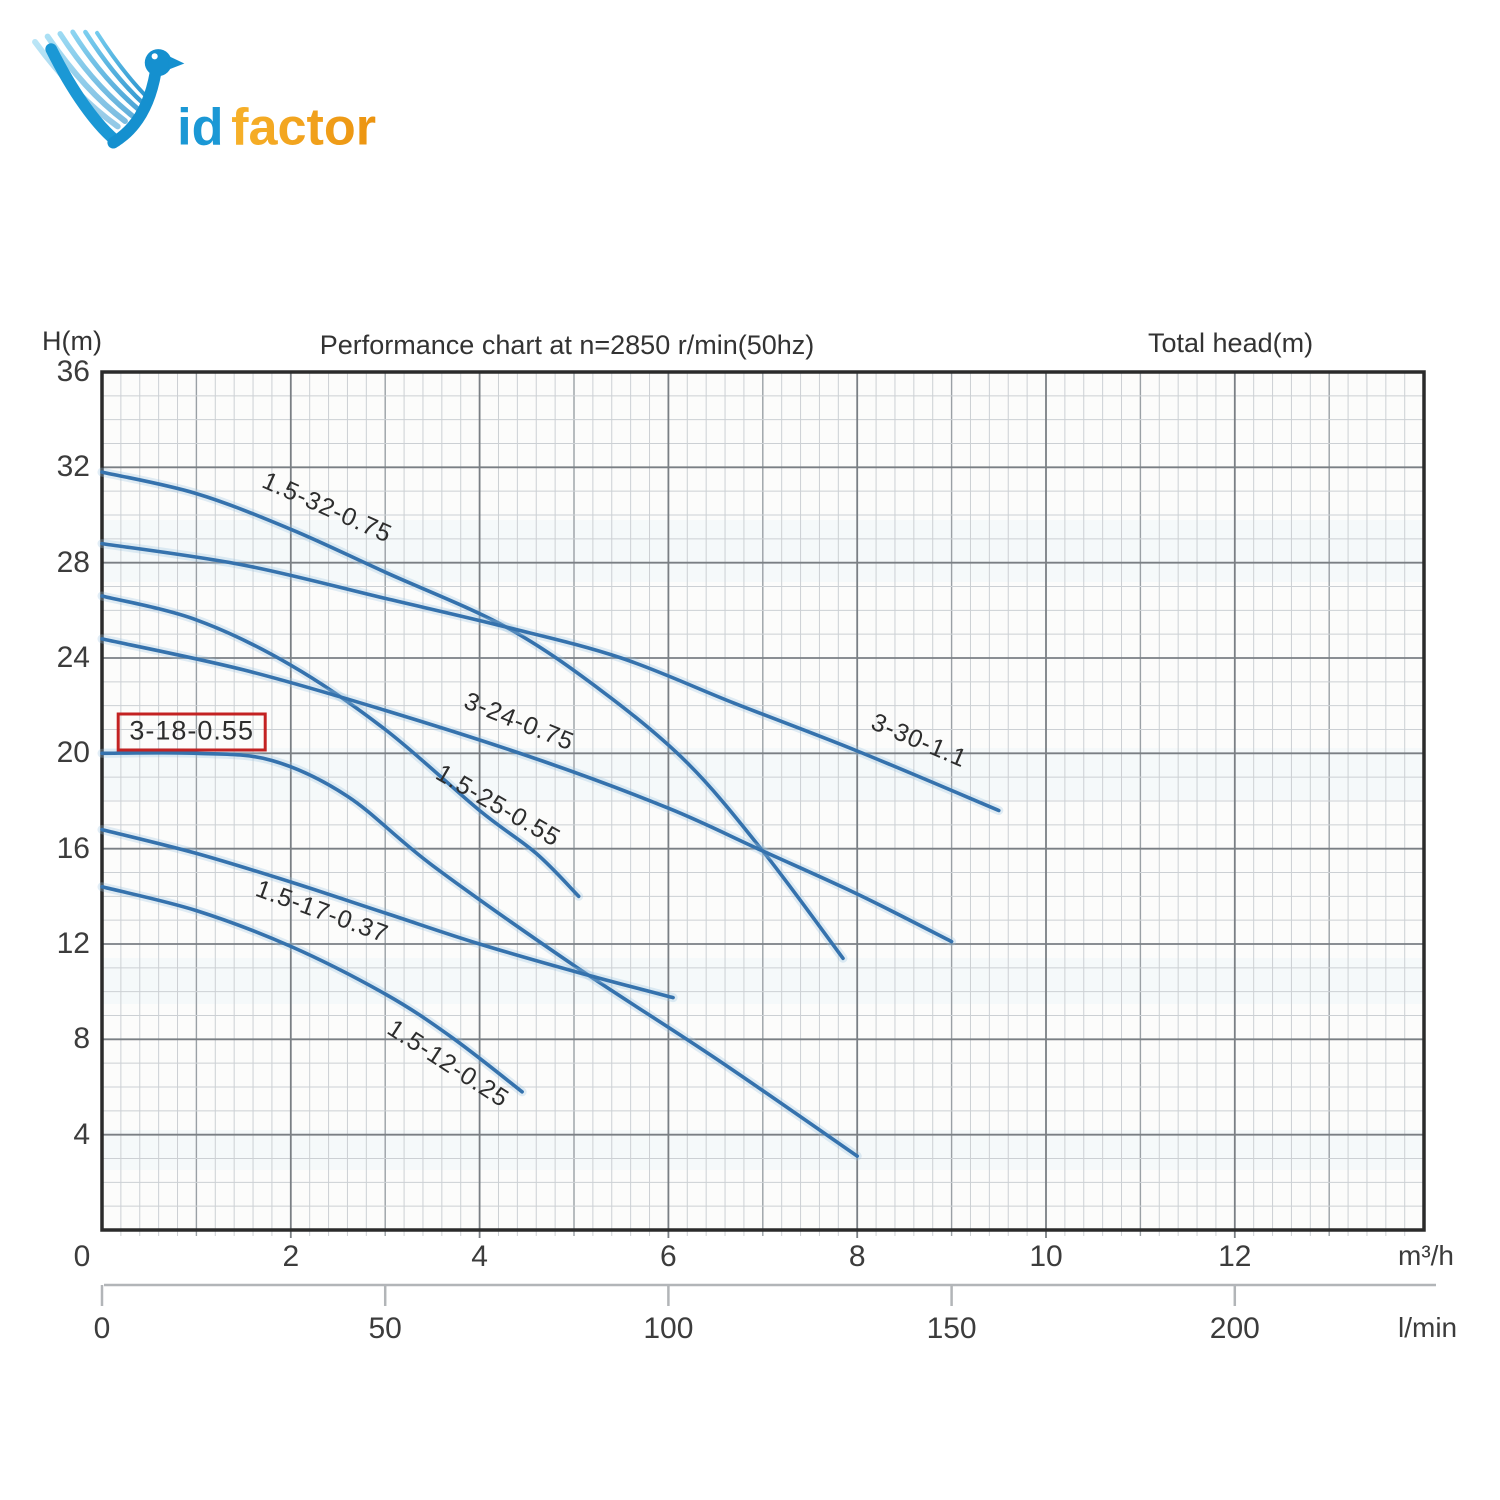 This screenshot has width=1500, height=1500. What do you see at coordinates (72, 341) in the screenshot?
I see `y-axis-title: H(m)` at bounding box center [72, 341].